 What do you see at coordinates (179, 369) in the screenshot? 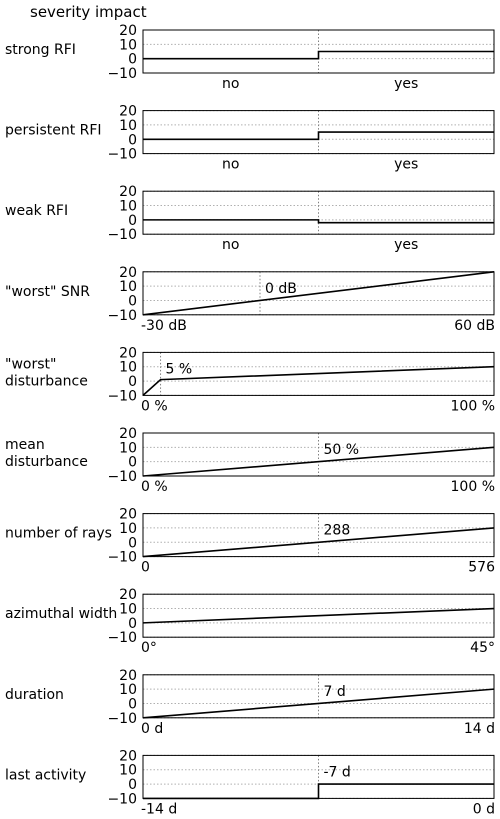
I see `marker-label: 5 %` at bounding box center [179, 369].